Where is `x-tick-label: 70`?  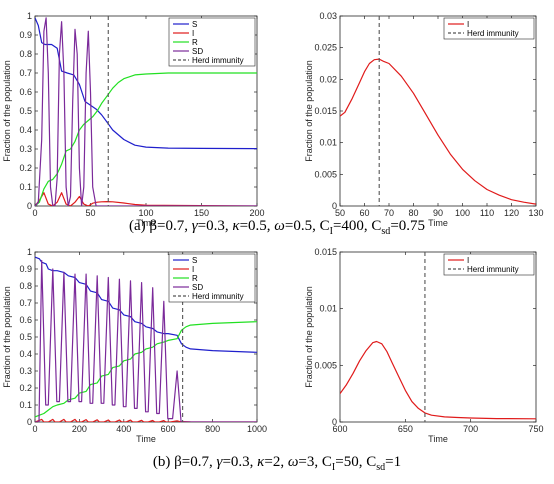
x-tick-label: 70 is located at coordinates (389, 213).